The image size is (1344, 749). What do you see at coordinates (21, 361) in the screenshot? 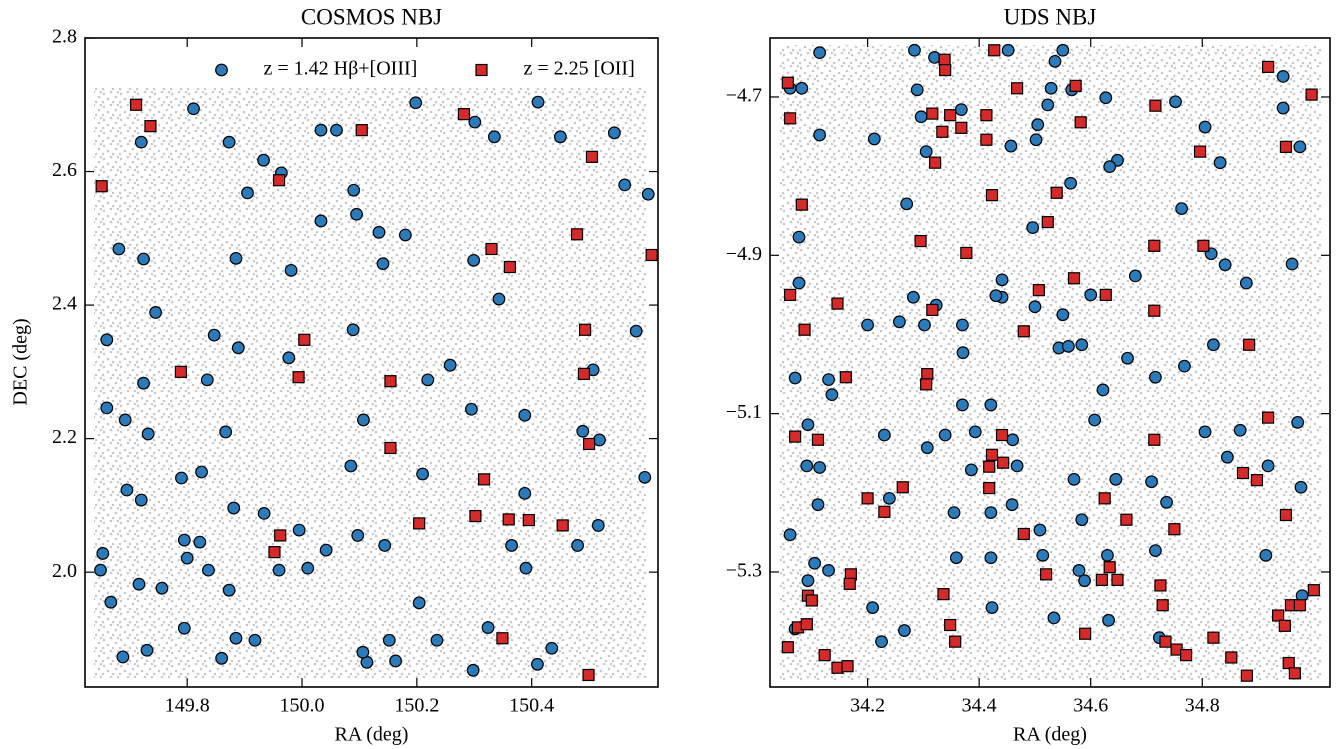
I see `y-axis-label: DEC (deg)` at bounding box center [21, 361].